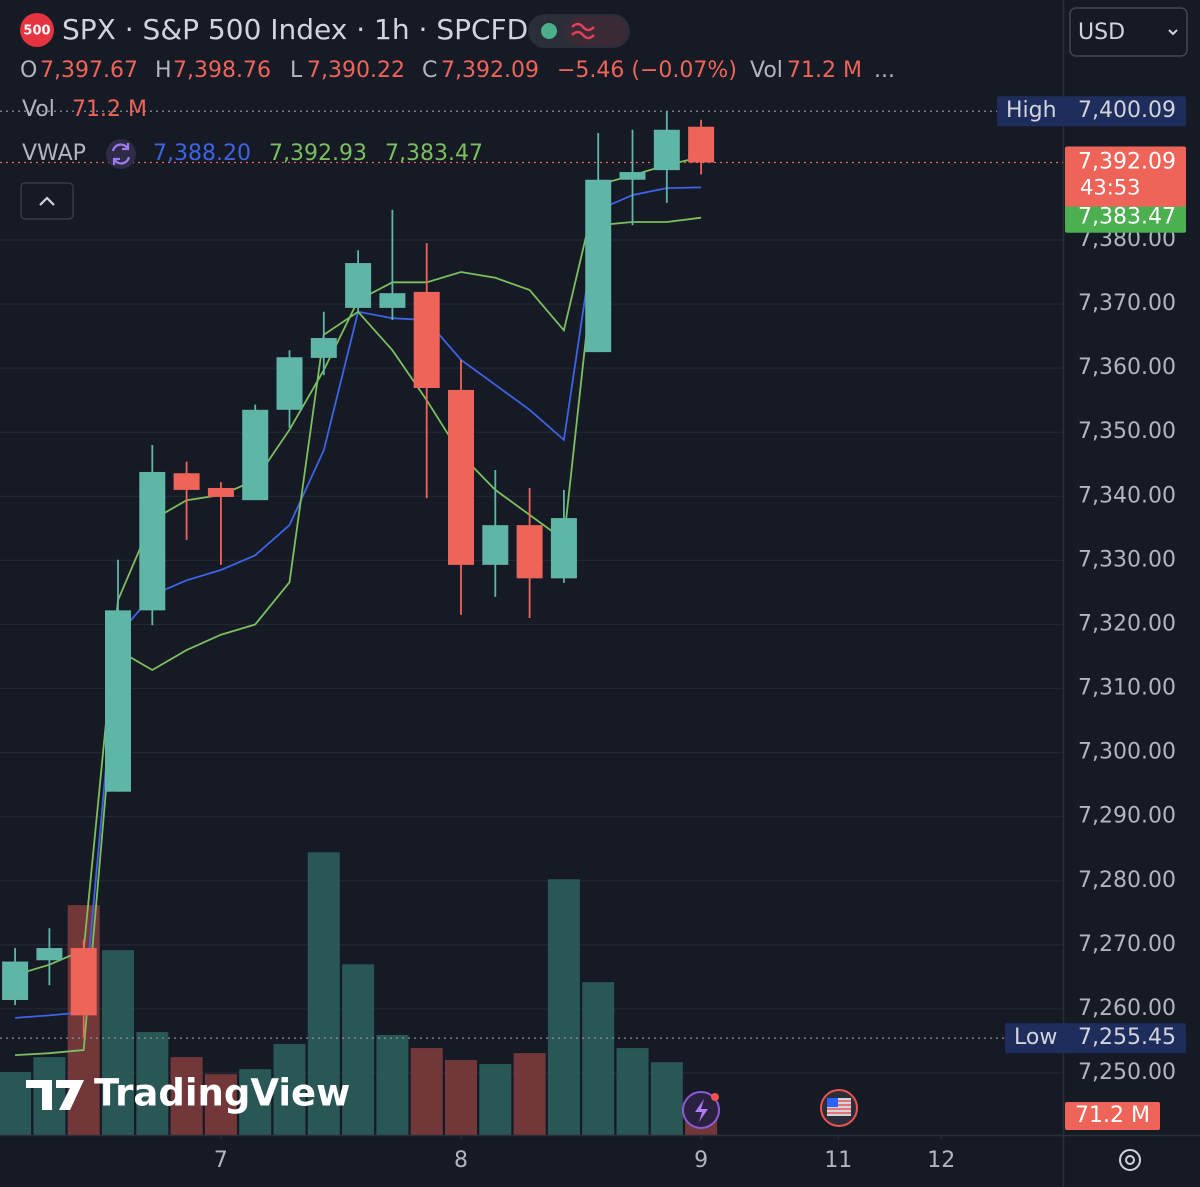 This screenshot has height=1187, width=1200. I want to click on vwap-legend-value: 7,392.93, so click(318, 153).